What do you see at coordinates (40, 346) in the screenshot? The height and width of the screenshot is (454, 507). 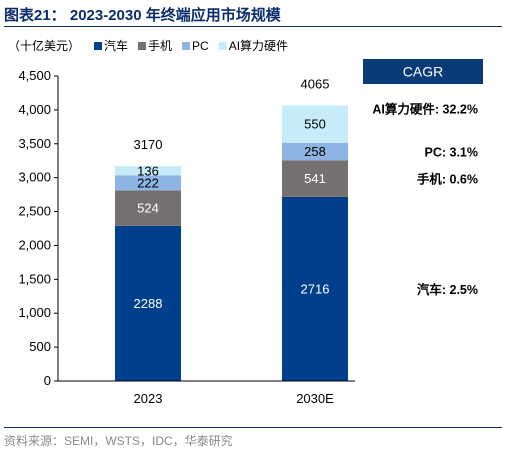 I see `y-tick-label-500: 500` at bounding box center [40, 346].